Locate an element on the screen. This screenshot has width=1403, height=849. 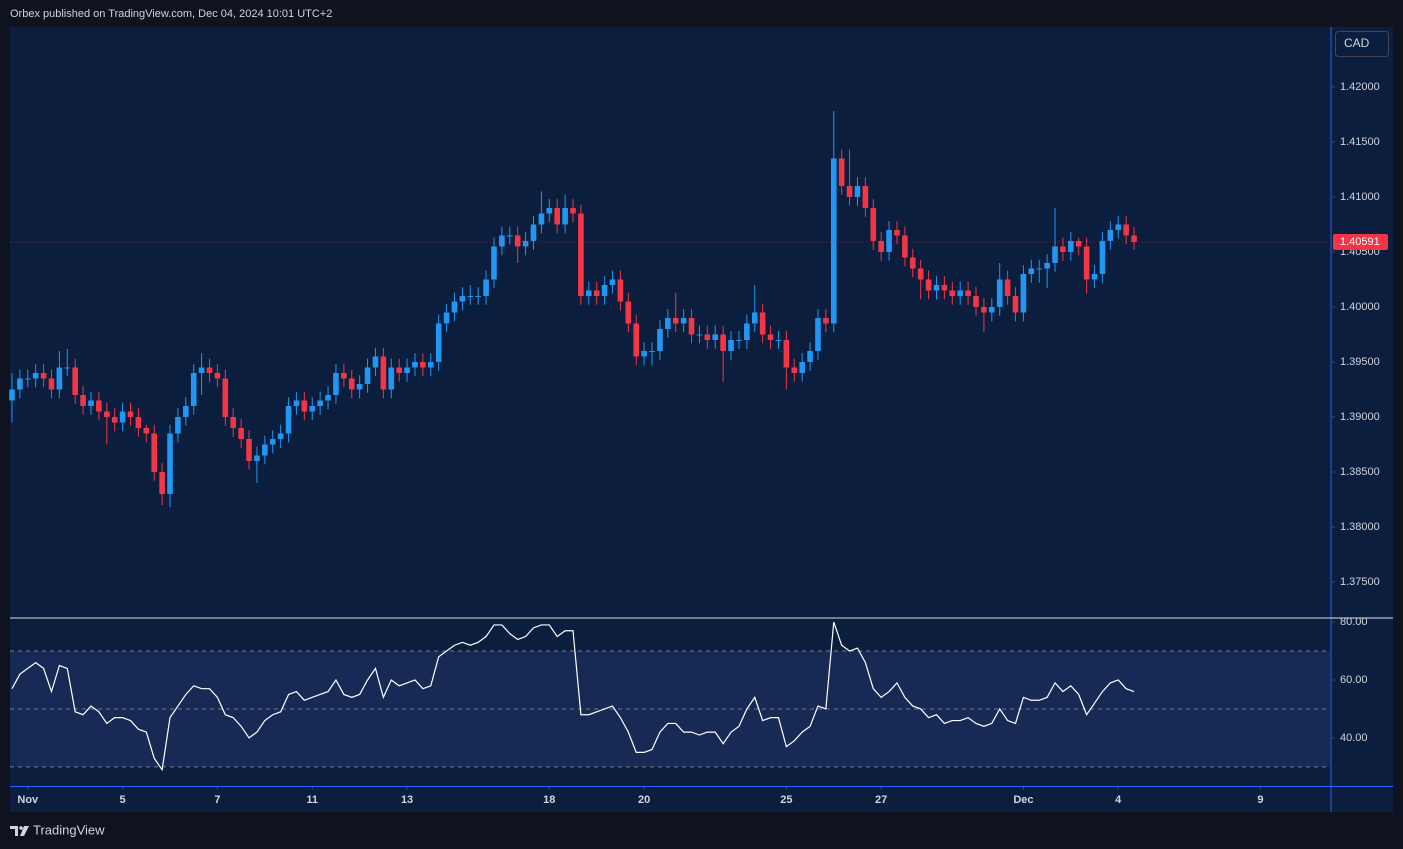
last-price-label: 1.40591 is located at coordinates (1360, 242).